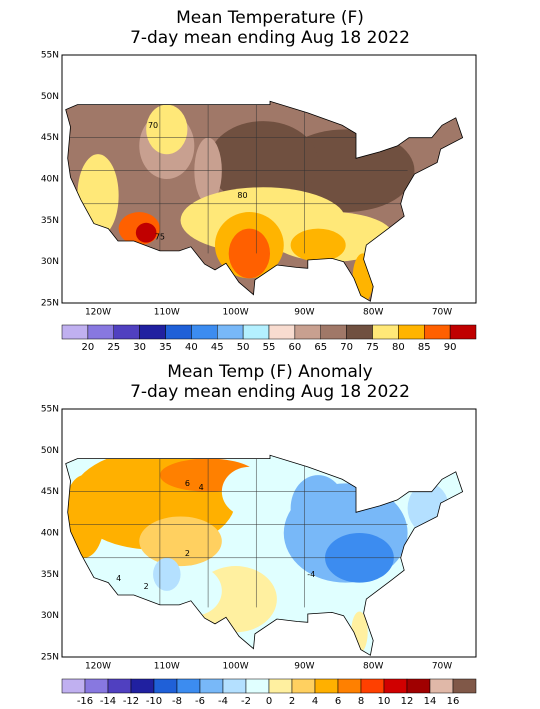 The width and height of the screenshot is (540, 709). Describe the element at coordinates (98, 667) in the screenshot. I see `lon-label: 120W` at that location.